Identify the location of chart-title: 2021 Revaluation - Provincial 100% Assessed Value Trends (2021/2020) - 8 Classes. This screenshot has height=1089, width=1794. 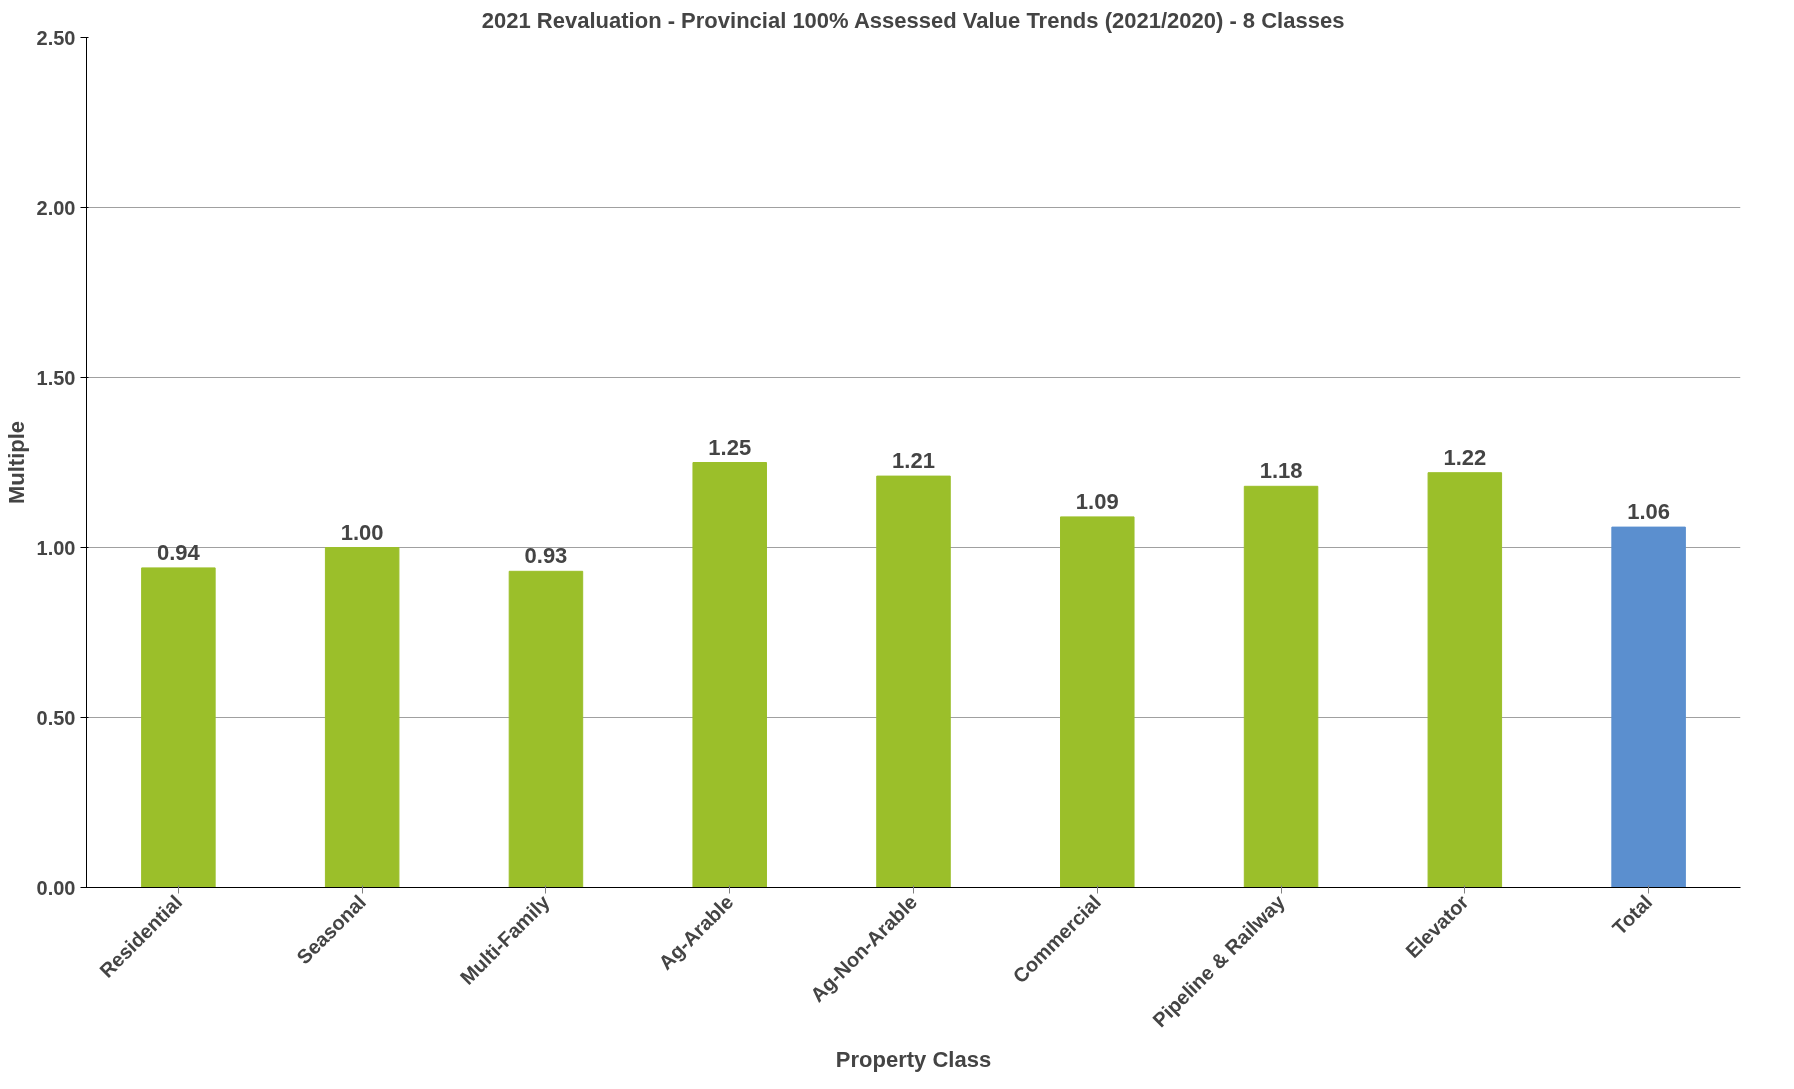
(913, 20).